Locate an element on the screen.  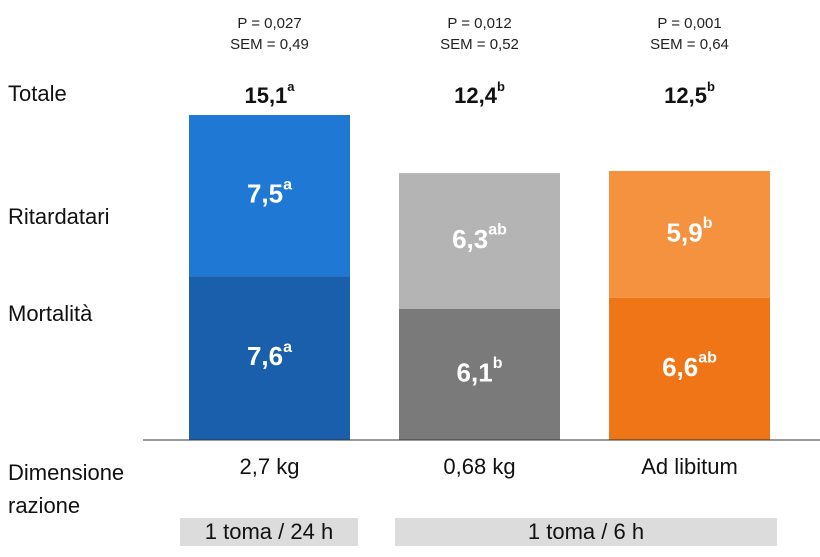
total-label-letter: a is located at coordinates (291, 87).